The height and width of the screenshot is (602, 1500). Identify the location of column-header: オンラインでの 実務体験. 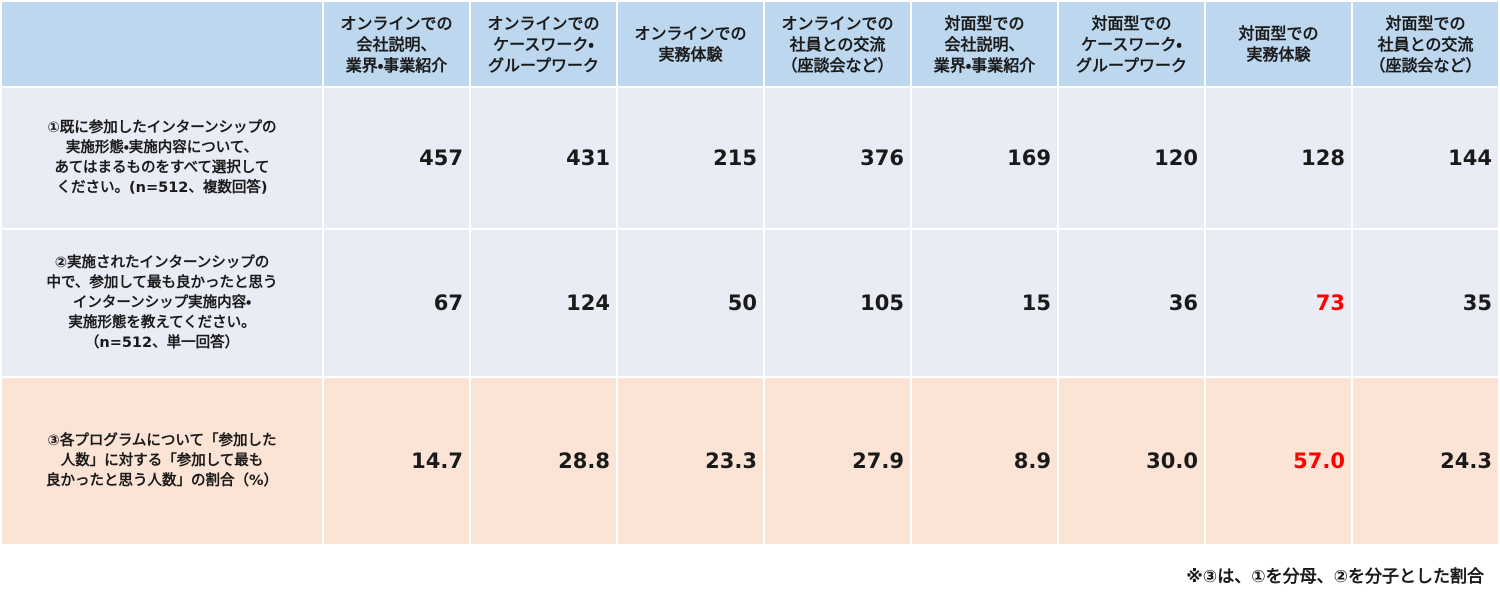
(690, 44).